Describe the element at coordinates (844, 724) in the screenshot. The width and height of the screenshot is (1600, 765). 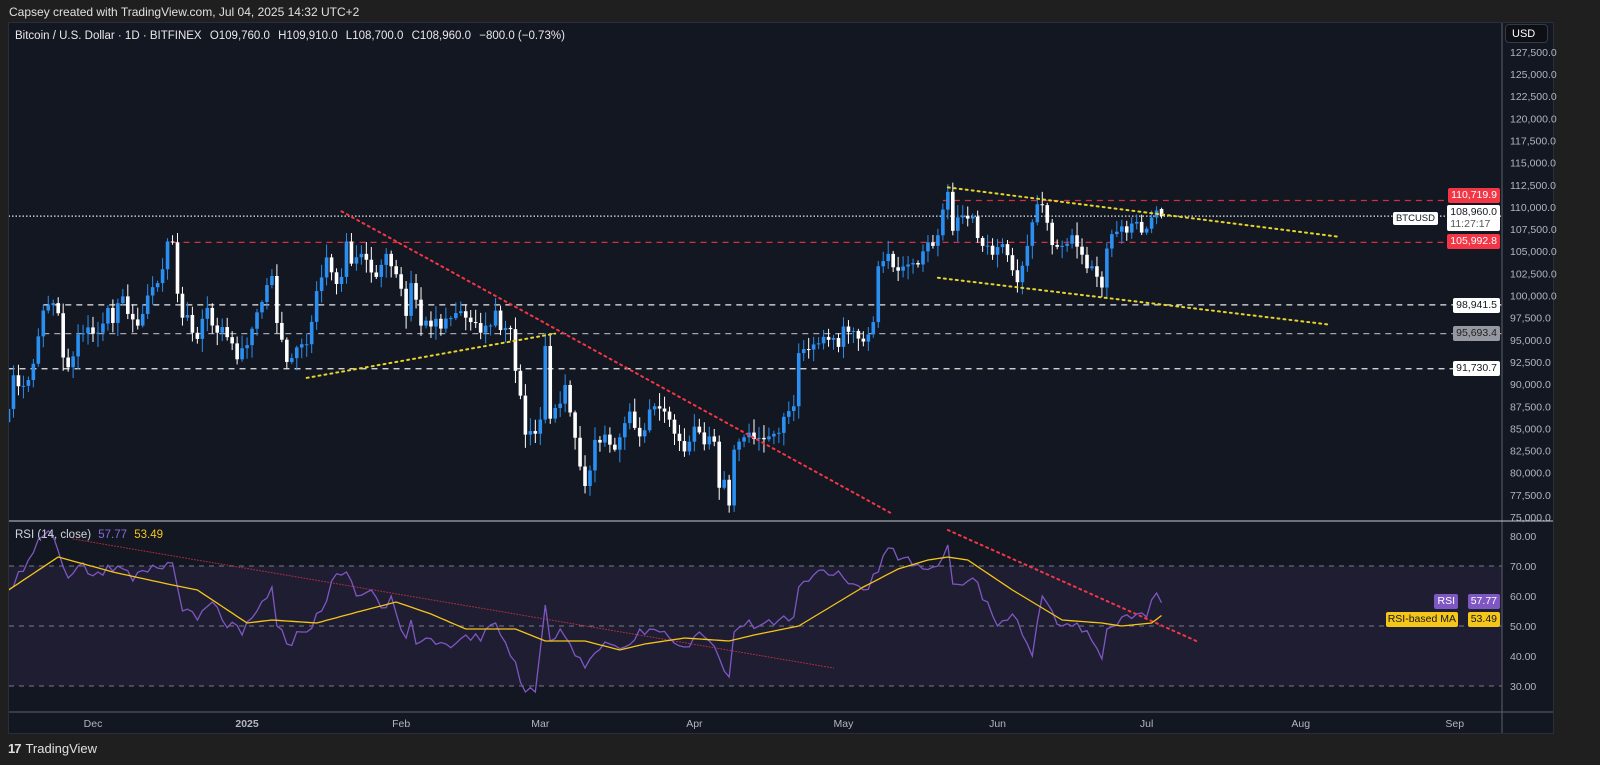
I see `time-tick-label: May` at that location.